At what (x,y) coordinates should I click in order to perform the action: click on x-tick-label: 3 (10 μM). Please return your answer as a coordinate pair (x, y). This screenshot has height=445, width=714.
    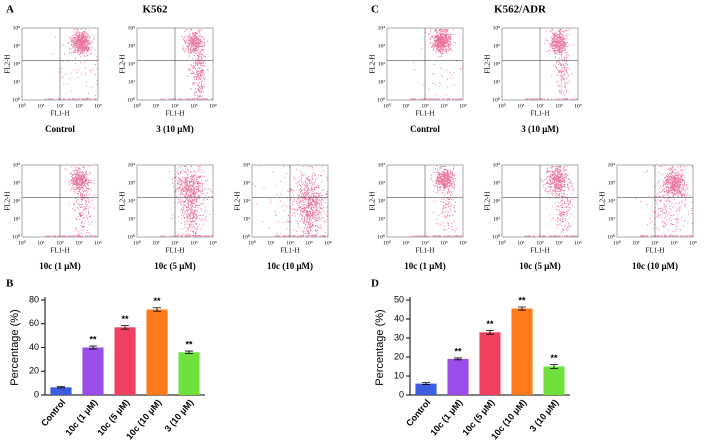
    Looking at the image, I should click on (544, 415).